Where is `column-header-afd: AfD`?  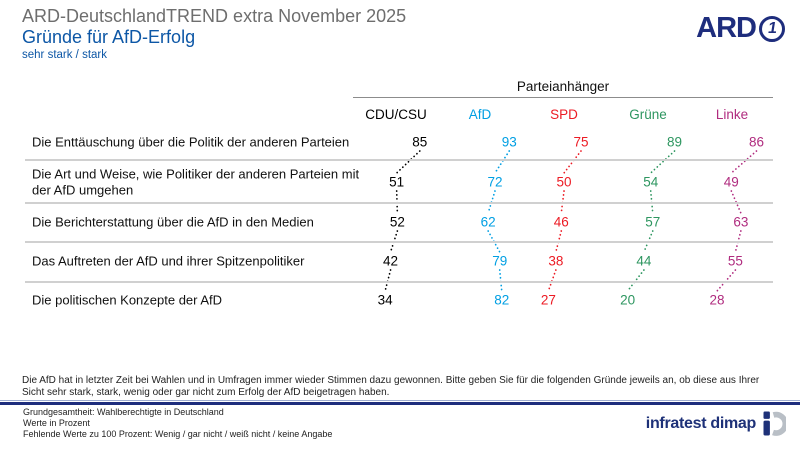
column-header-afd: AfD is located at coordinates (480, 114).